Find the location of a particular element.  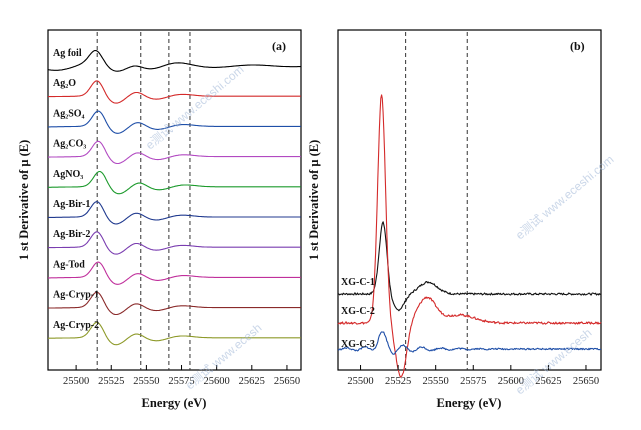

series-label: Ag₂O is located at coordinates (64, 83).